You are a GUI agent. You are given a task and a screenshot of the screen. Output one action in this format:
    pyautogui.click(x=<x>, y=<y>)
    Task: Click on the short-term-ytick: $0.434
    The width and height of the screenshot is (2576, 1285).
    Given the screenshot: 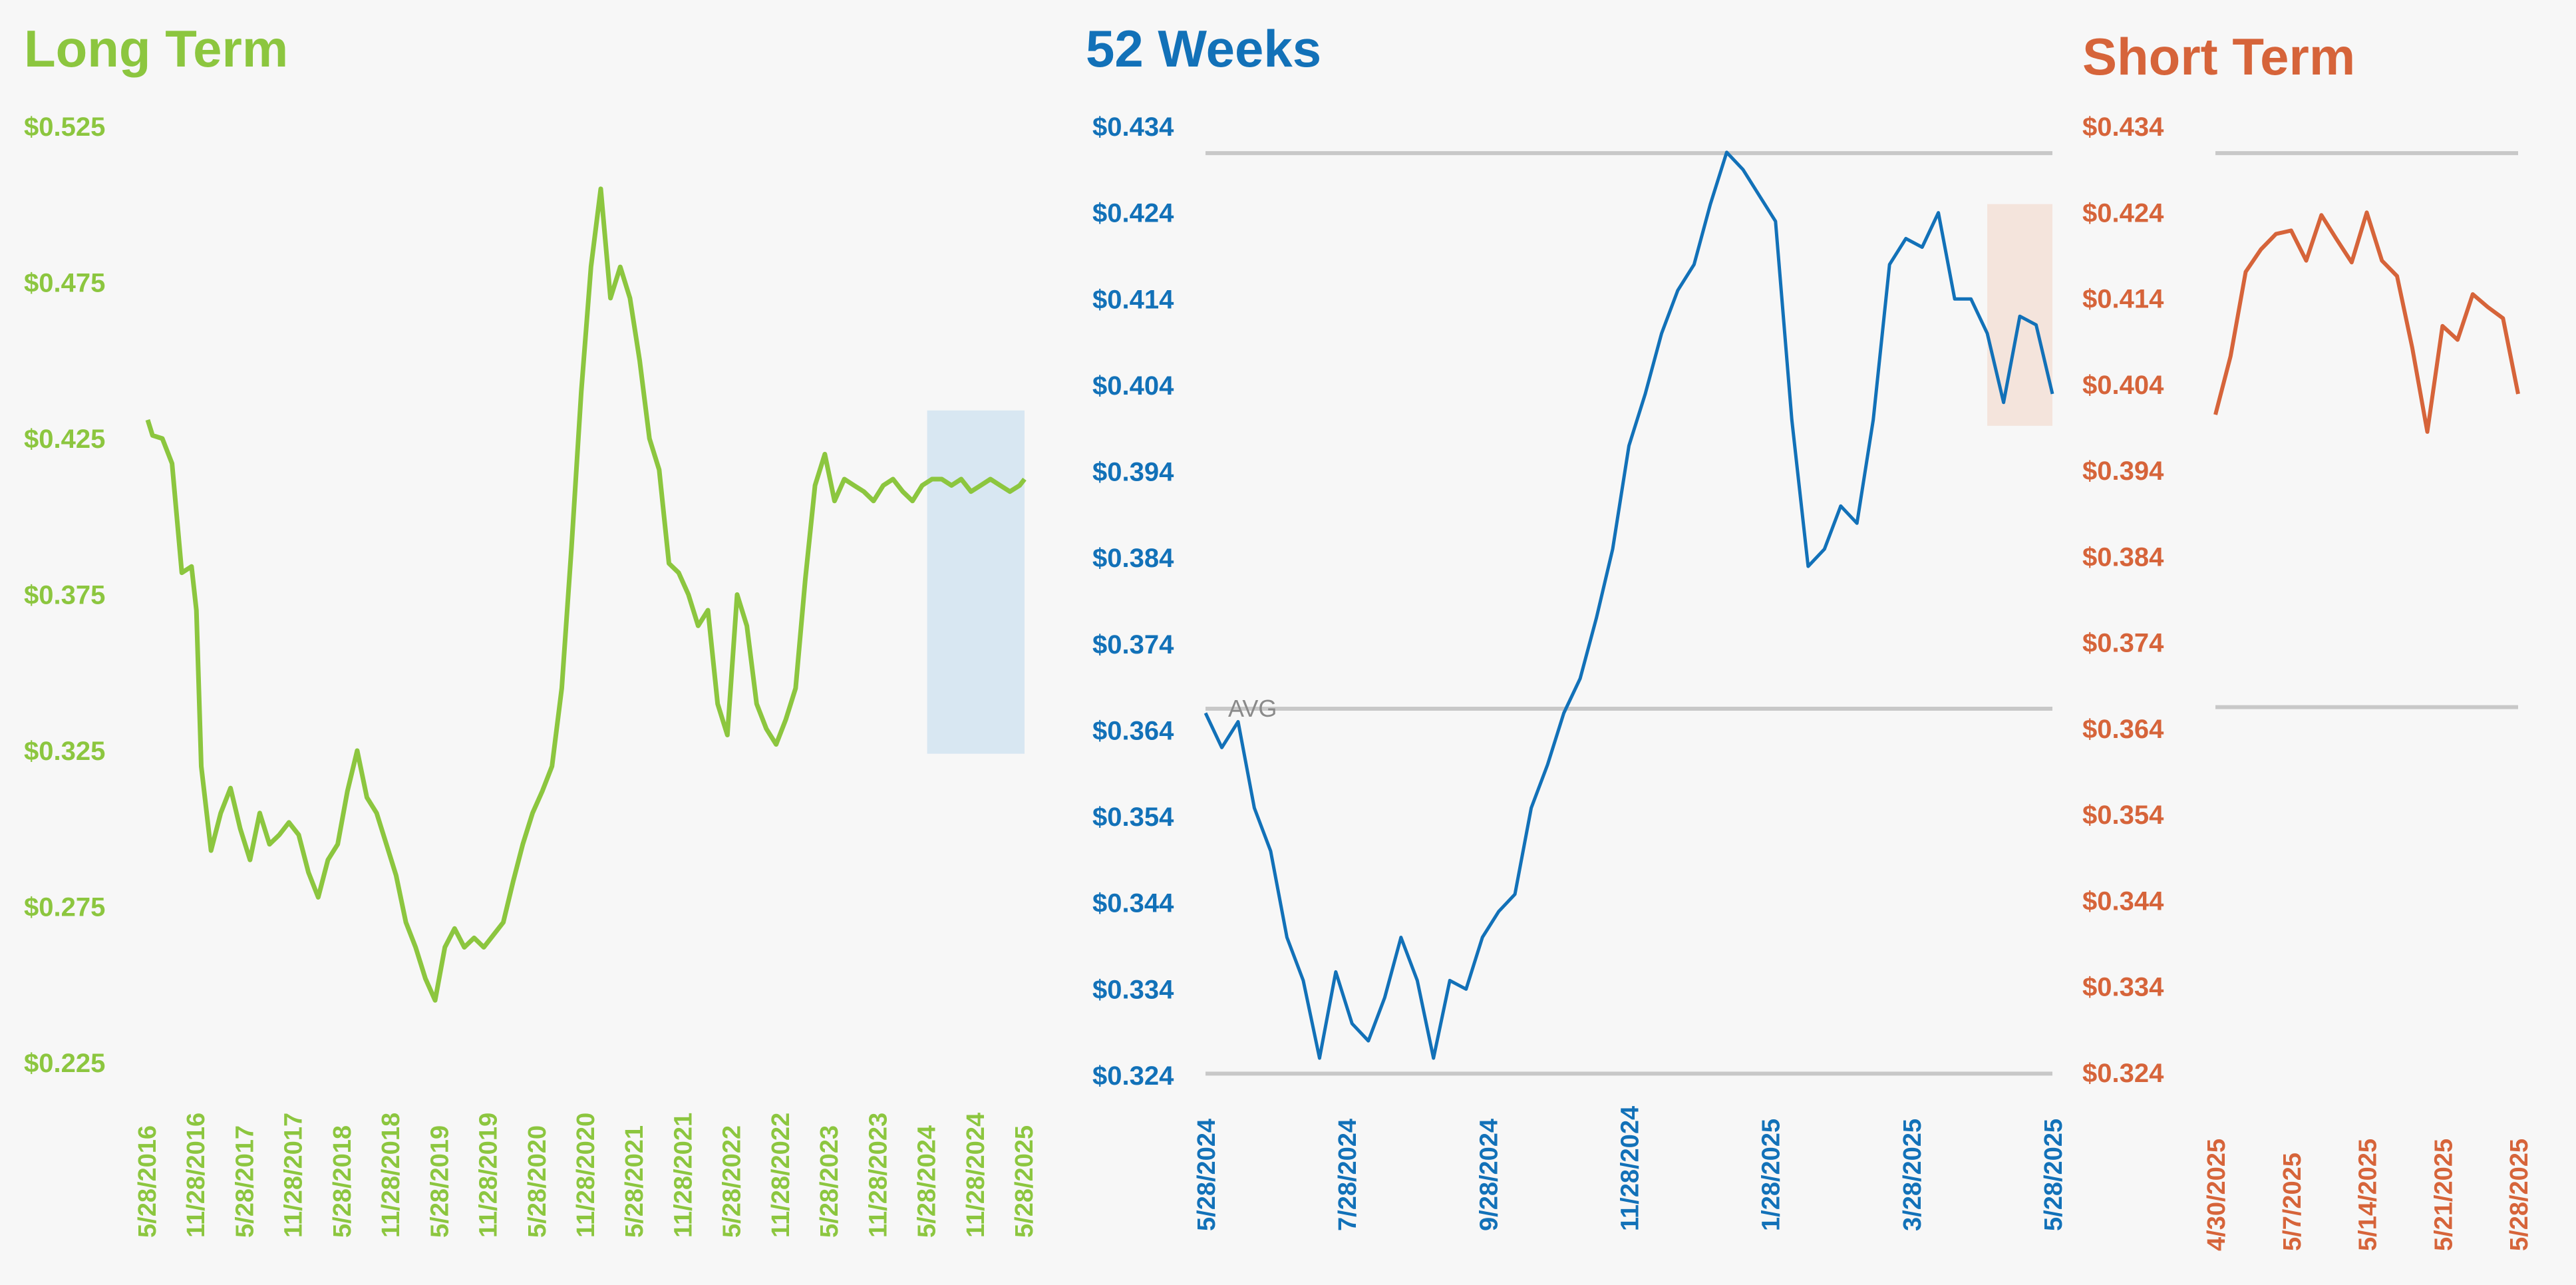 What is the action you would take?
    pyautogui.click(x=2123, y=127)
    